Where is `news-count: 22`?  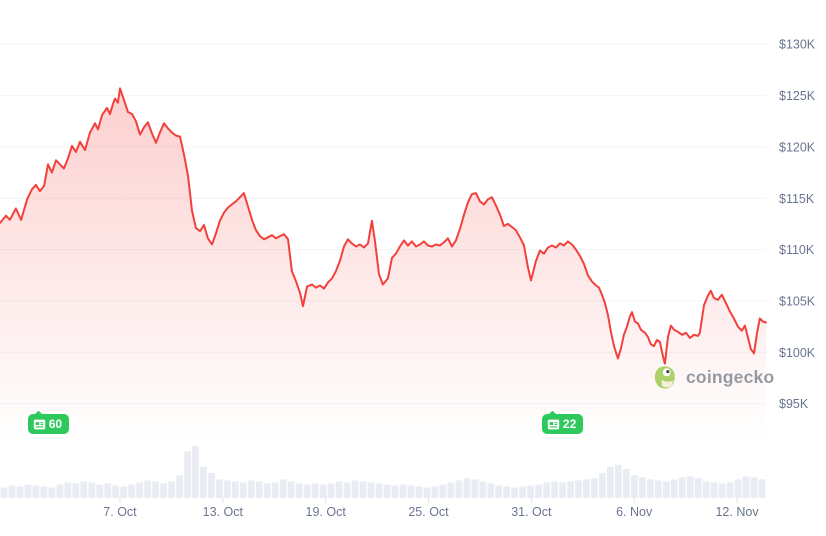 news-count: 22 is located at coordinates (569, 424).